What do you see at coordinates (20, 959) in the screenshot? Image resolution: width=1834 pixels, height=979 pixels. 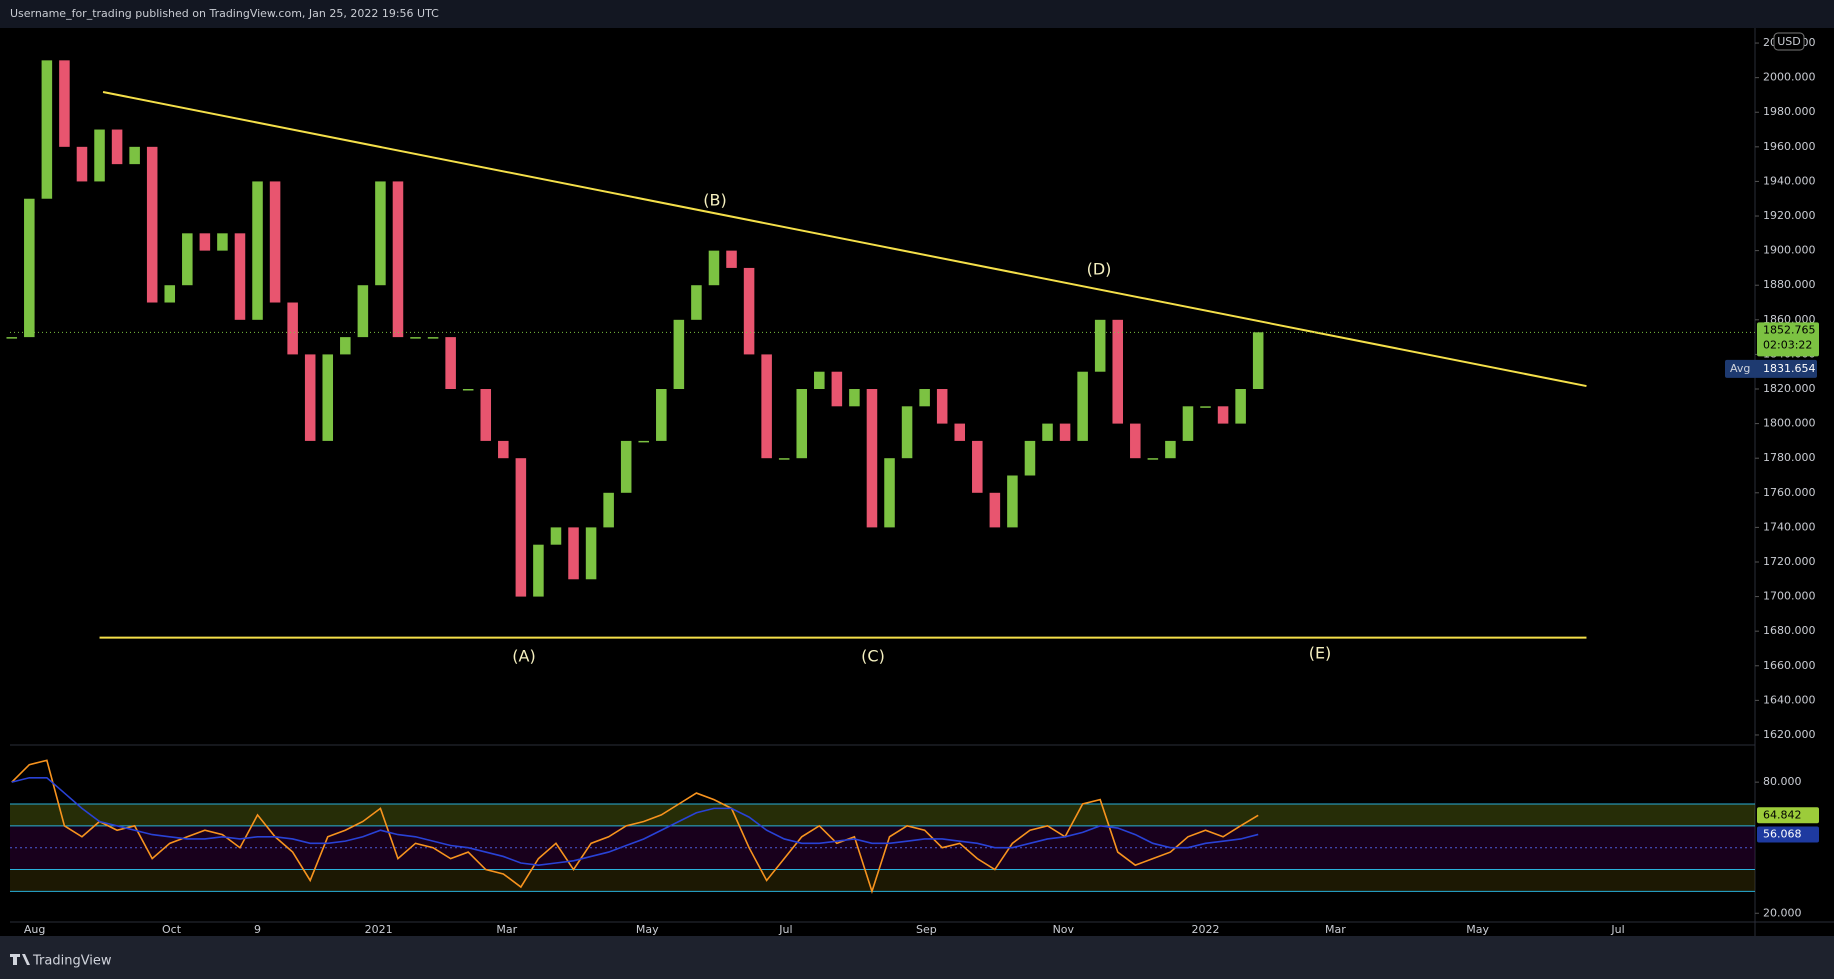 I see `logo-icon` at bounding box center [20, 959].